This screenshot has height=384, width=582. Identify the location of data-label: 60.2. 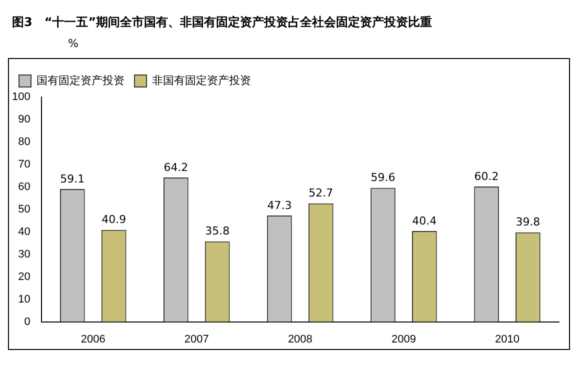
(486, 176).